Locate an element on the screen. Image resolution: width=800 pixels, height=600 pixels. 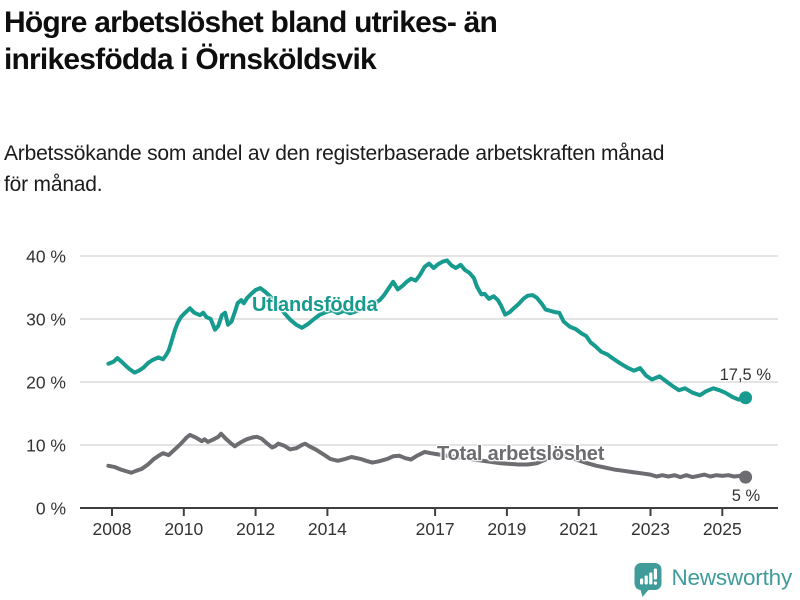
series-line-total is located at coordinates (427, 455).